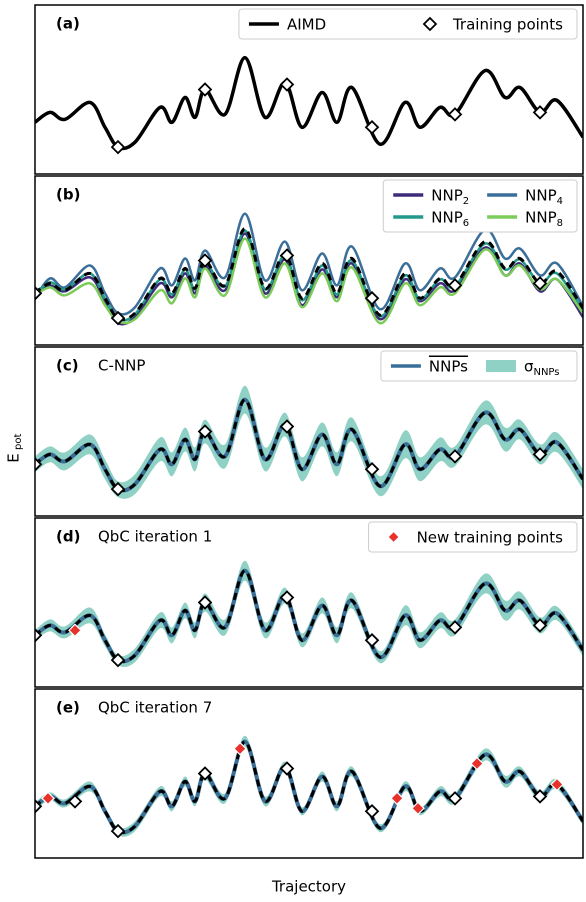  I want to click on legend: AIMD Training points, so click(408, 24).